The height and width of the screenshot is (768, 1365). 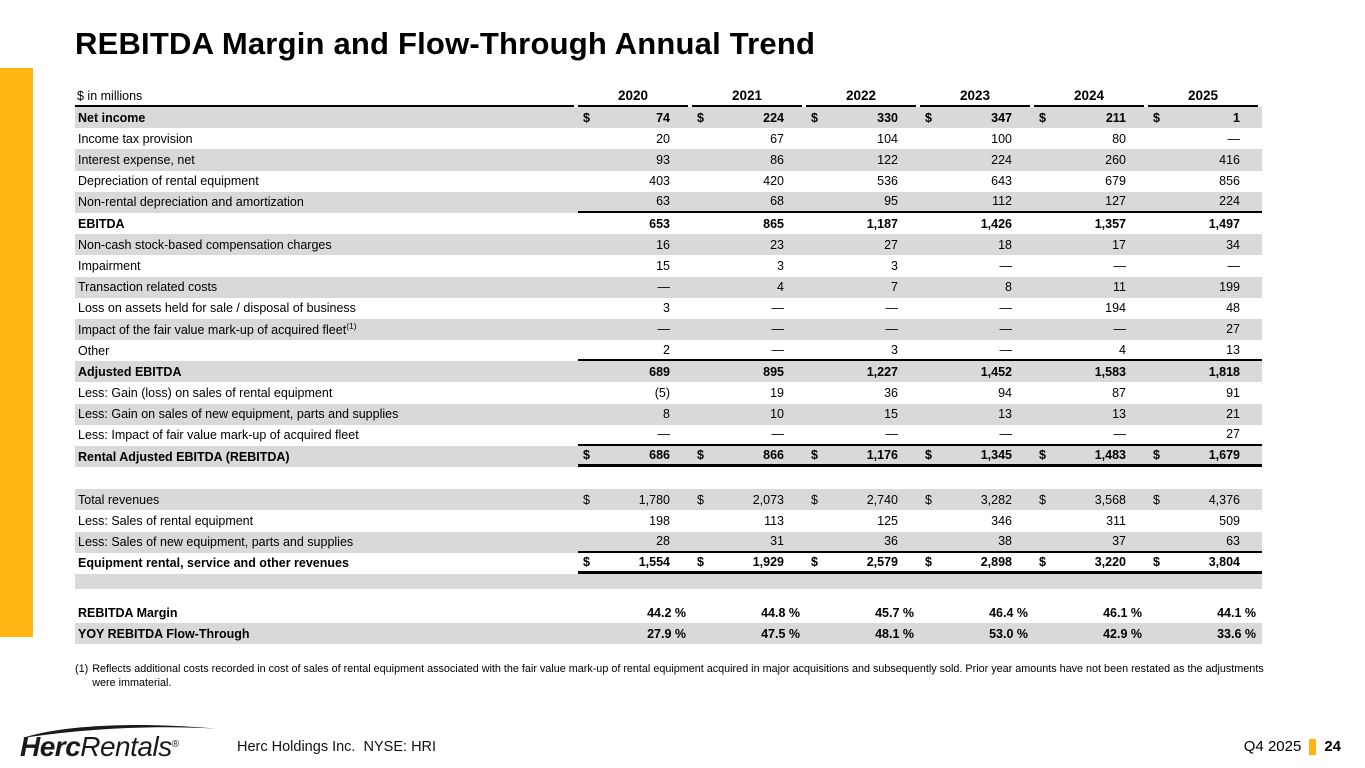 What do you see at coordinates (128, 612) in the screenshot?
I see `row-label: REBITDA Margin` at bounding box center [128, 612].